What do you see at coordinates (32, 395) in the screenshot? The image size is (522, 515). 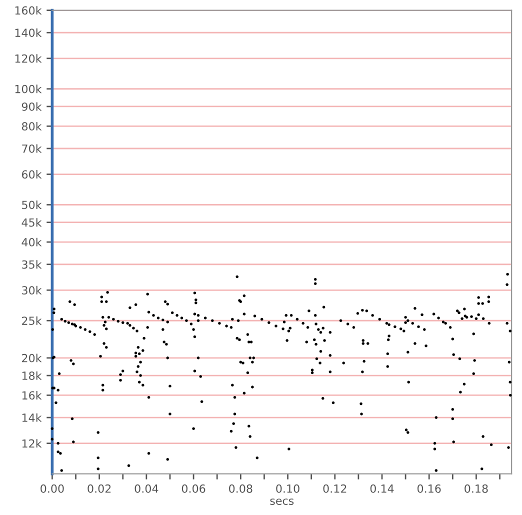 I see `y-tick-label: 16k` at bounding box center [32, 395].